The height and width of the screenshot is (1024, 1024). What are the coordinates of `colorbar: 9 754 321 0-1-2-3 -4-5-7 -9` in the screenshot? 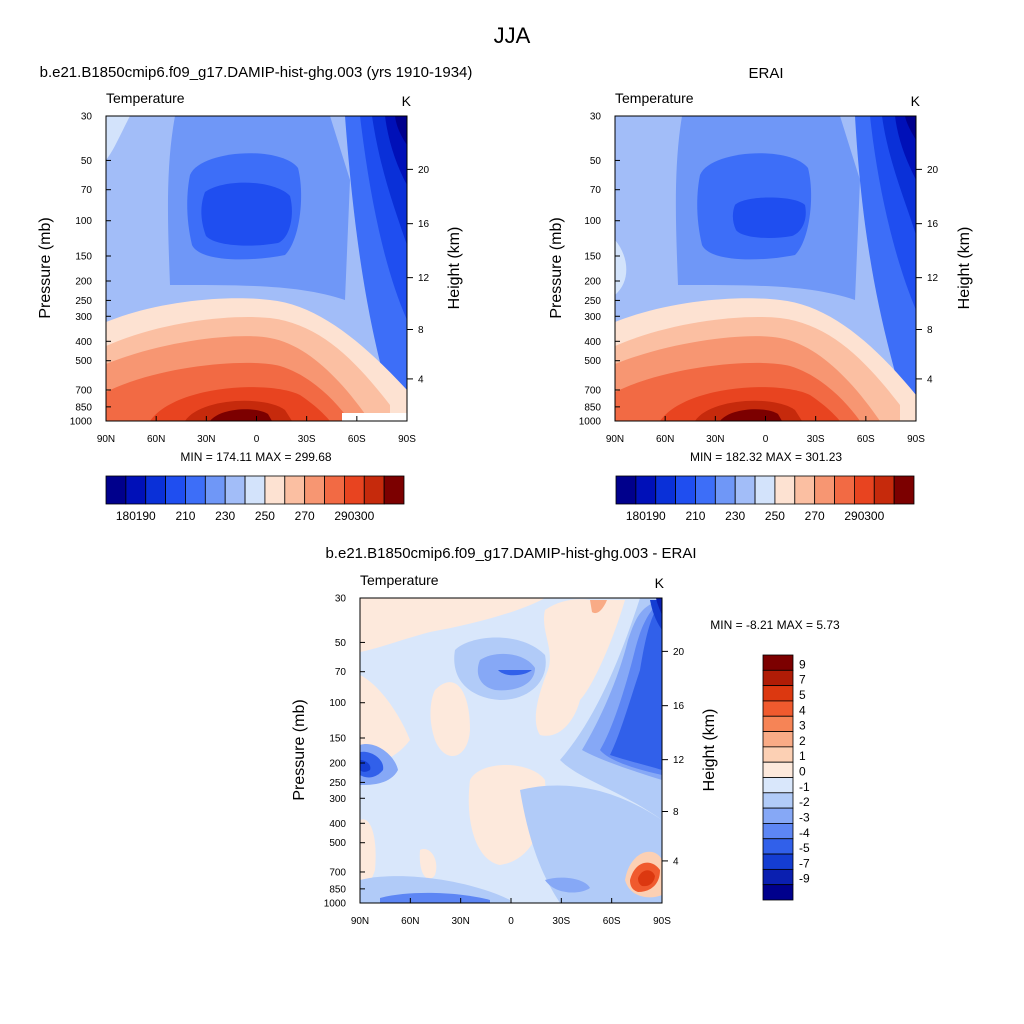 It's located at (786, 777).